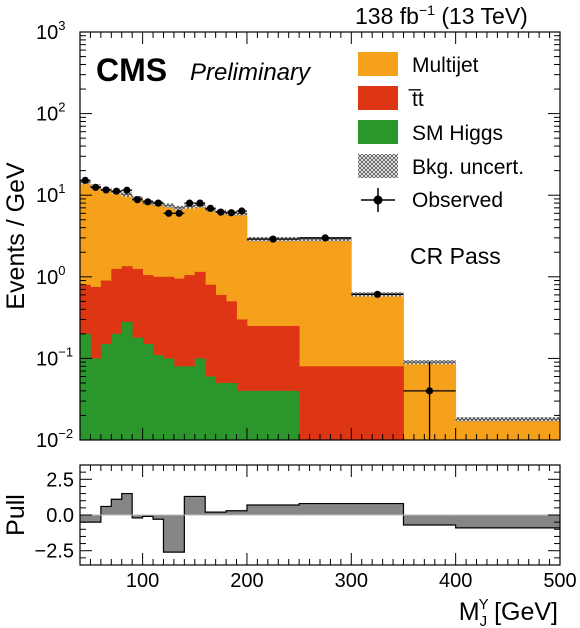 The height and width of the screenshot is (628, 580). Describe the element at coordinates (16, 515) in the screenshot. I see `pull-y-axis-label: Pull` at that location.